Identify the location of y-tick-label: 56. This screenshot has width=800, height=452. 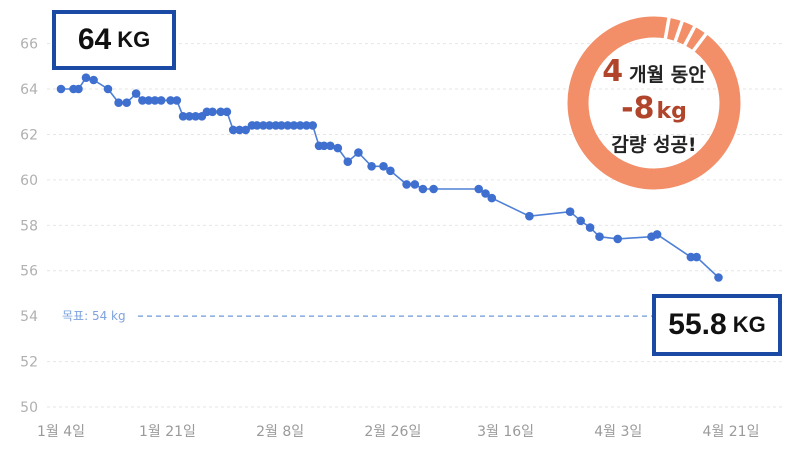
(29, 272).